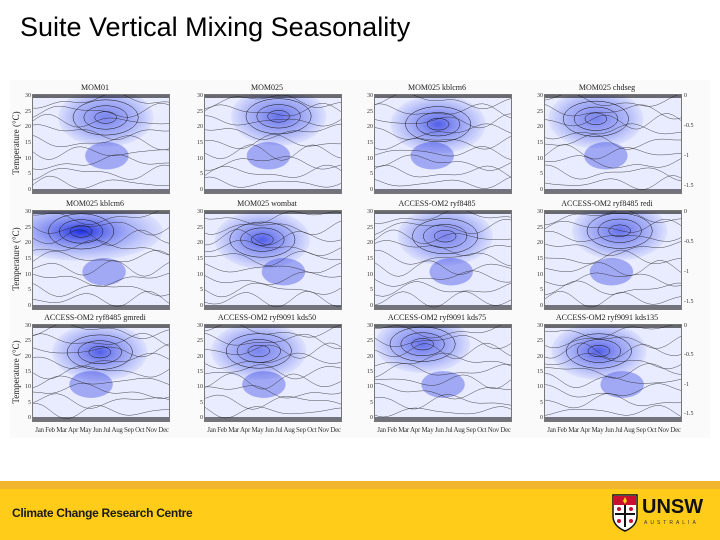 This screenshot has height=540, width=720. Describe the element at coordinates (693, 371) in the screenshot. I see `colorbar-ticks: 0 -0.5 -1 -1.5` at that location.